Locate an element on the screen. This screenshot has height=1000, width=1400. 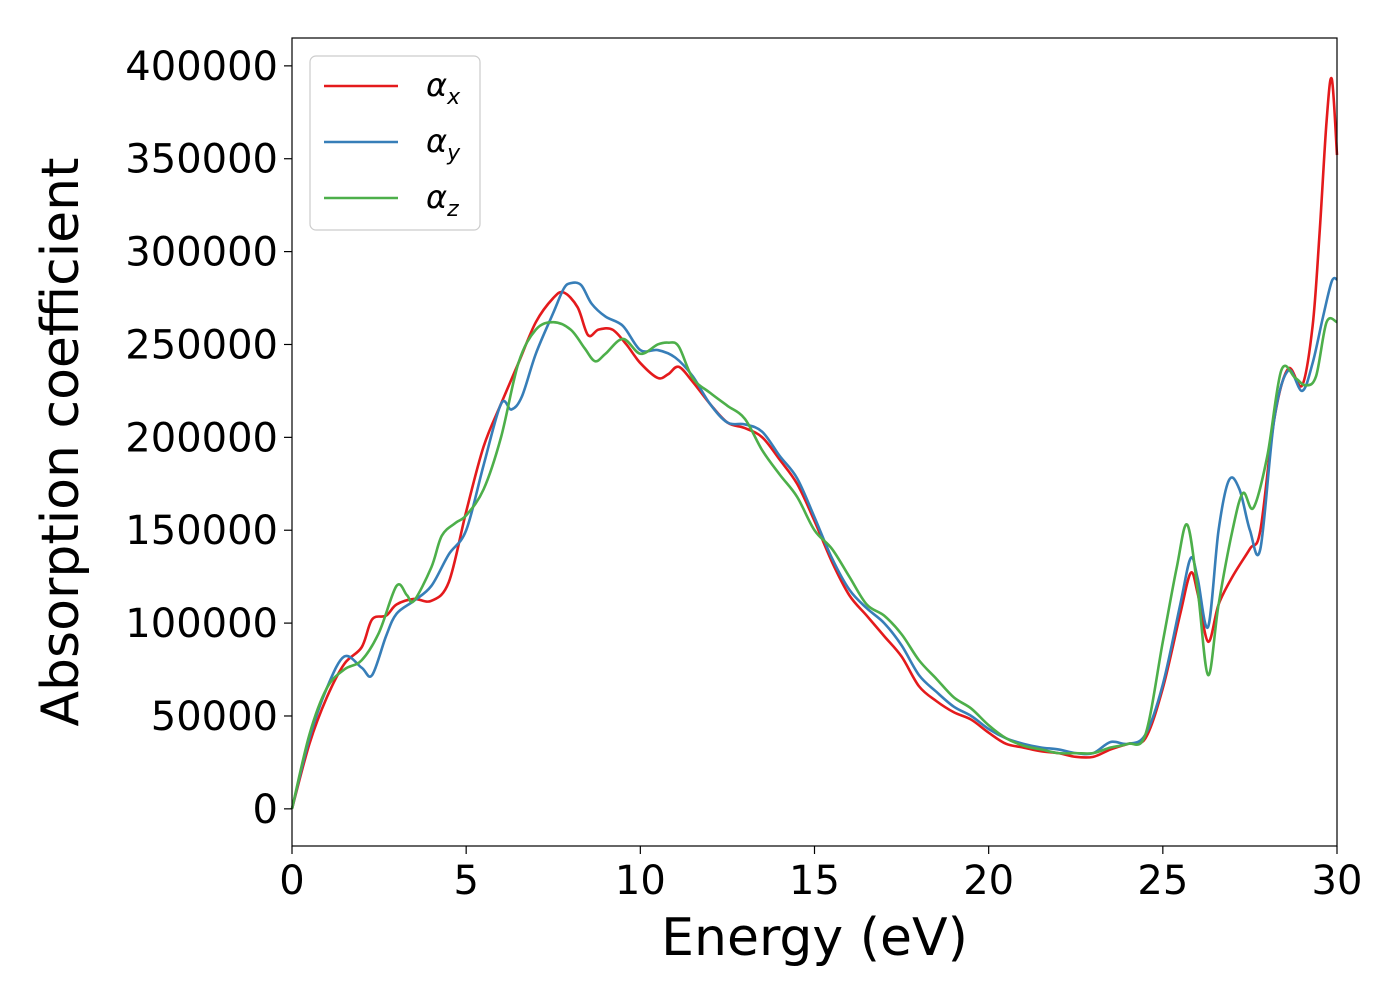
y-tick-label: 150000 is located at coordinates (201, 531).